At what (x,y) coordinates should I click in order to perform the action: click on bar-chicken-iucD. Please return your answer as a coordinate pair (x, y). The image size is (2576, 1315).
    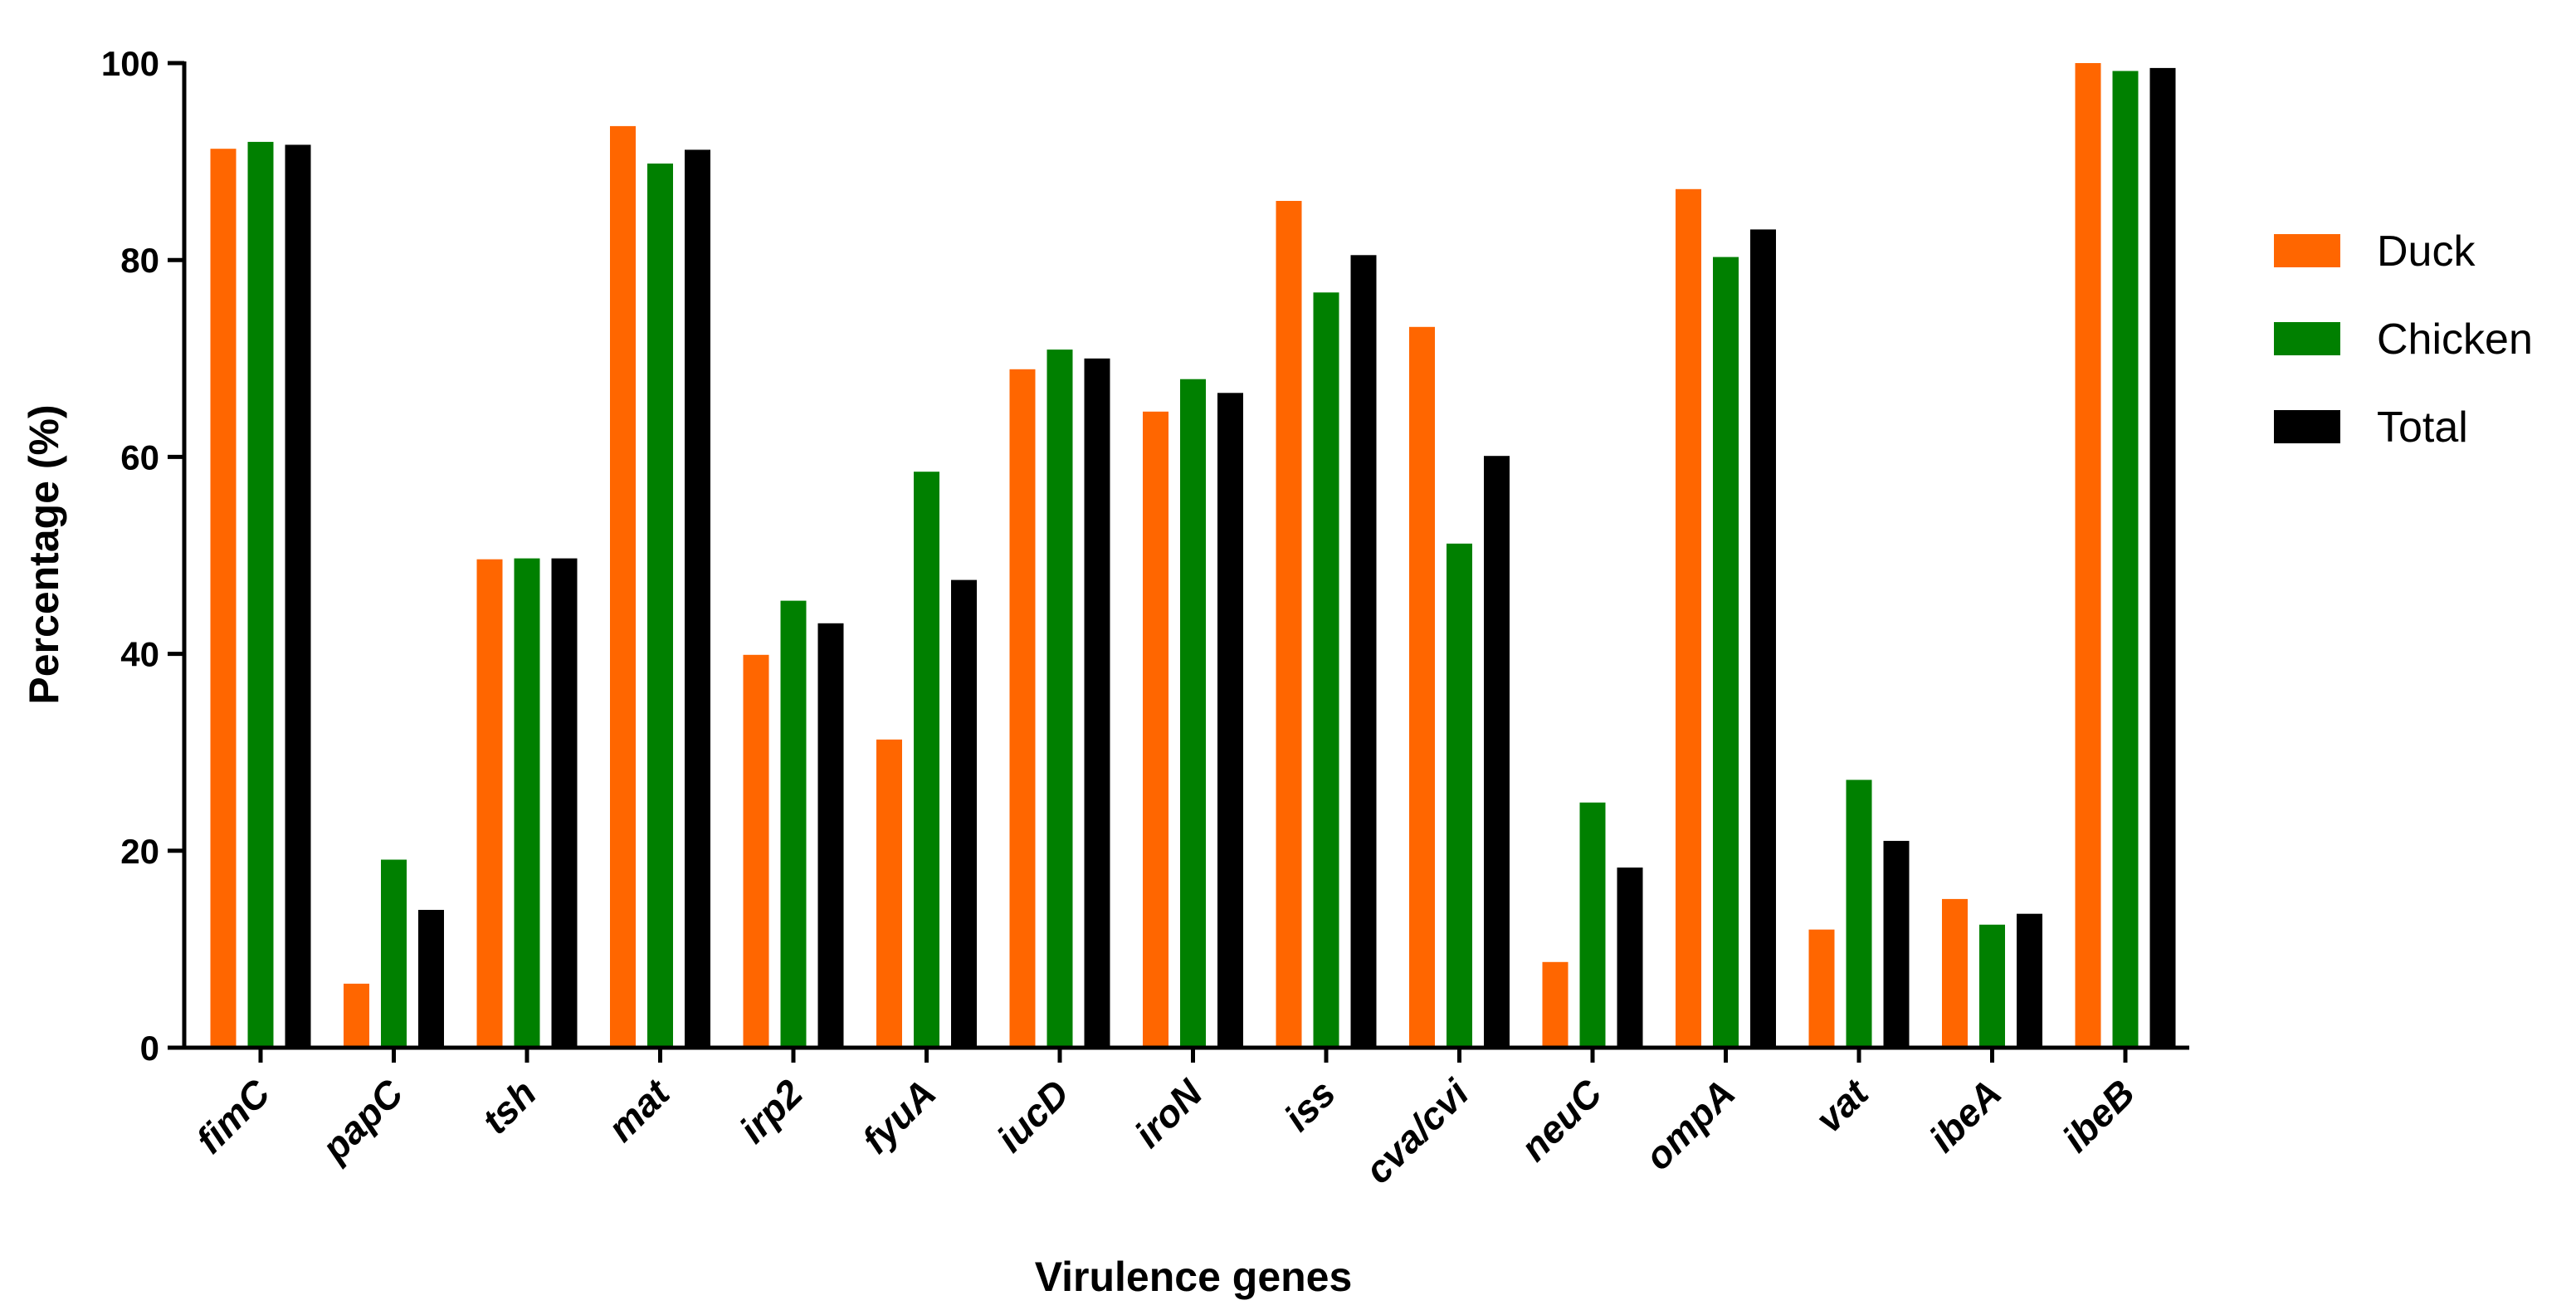
    Looking at the image, I should click on (1060, 699).